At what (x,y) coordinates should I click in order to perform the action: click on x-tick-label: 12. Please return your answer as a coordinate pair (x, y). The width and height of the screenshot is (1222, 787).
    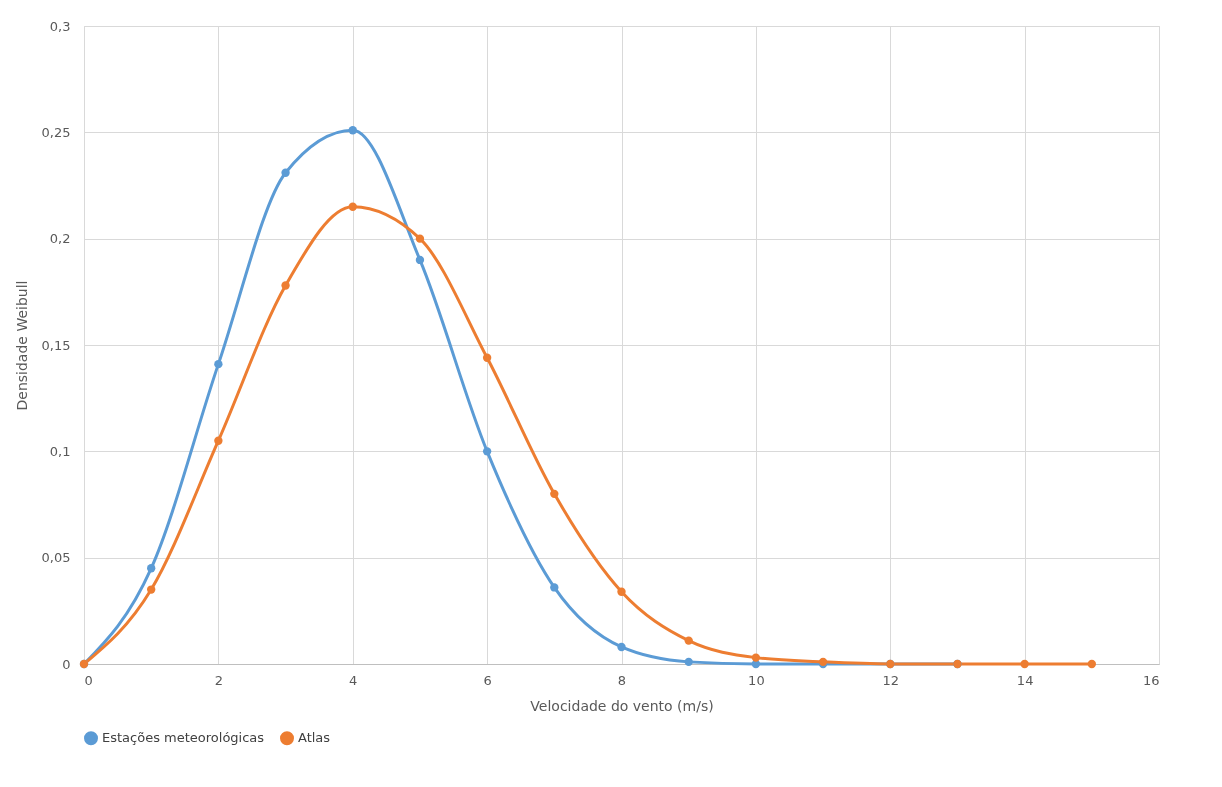
    Looking at the image, I should click on (891, 680).